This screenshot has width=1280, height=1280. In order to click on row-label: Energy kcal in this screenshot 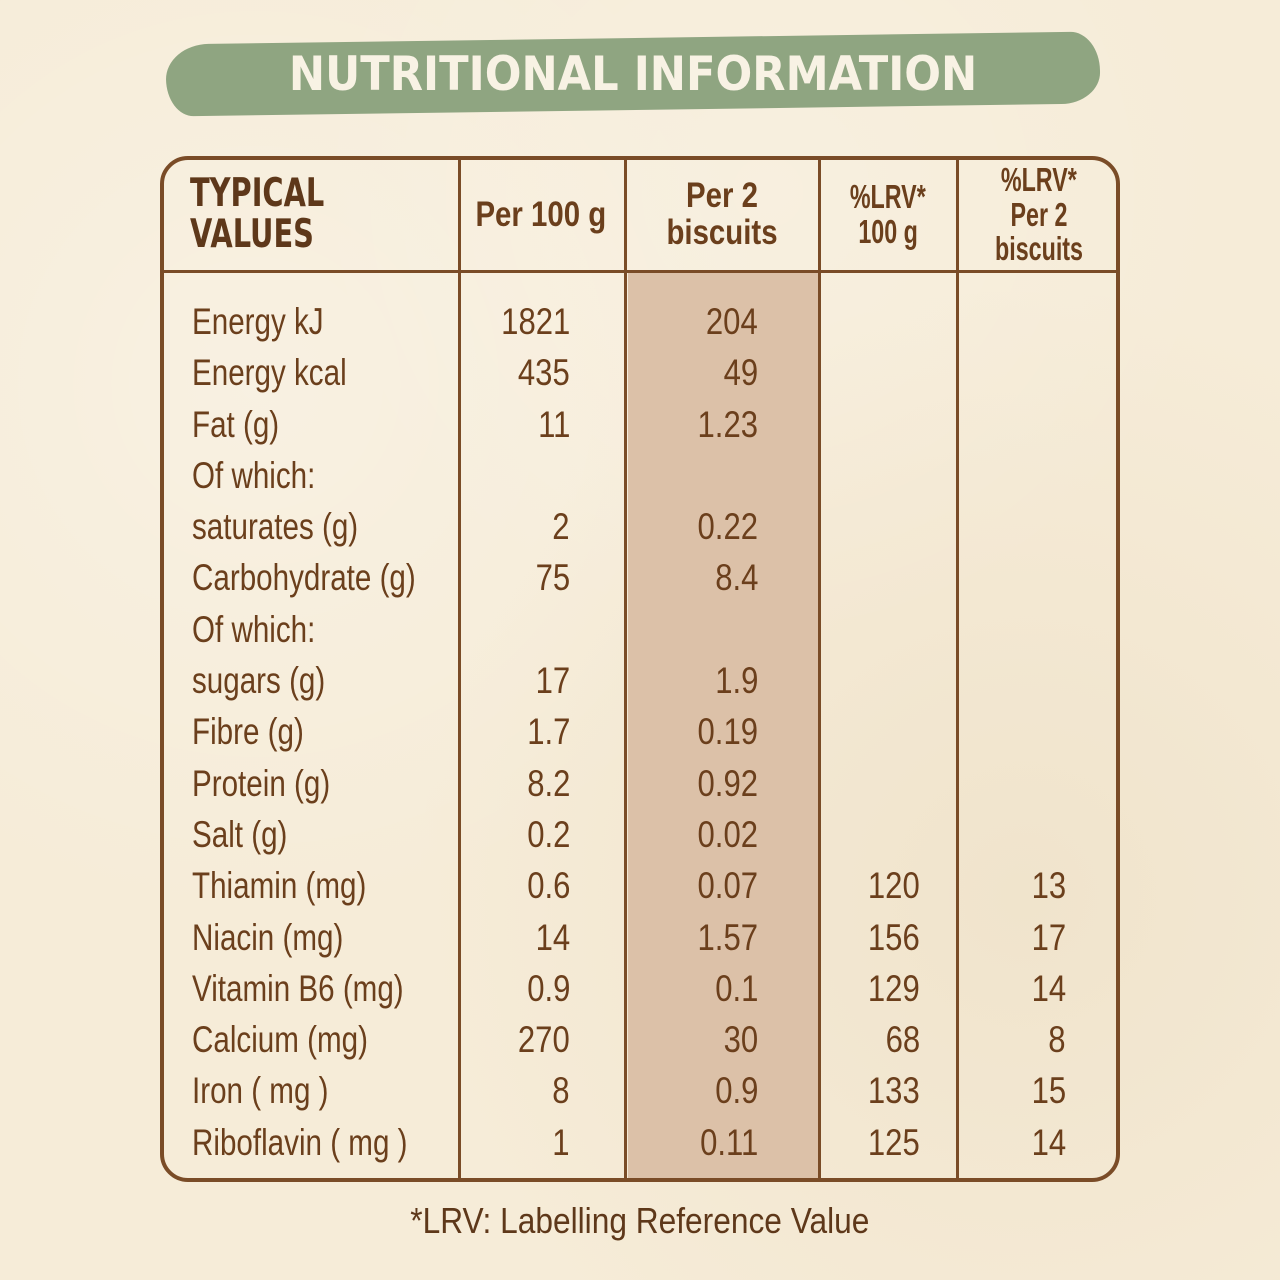, I will do `click(269, 373)`.